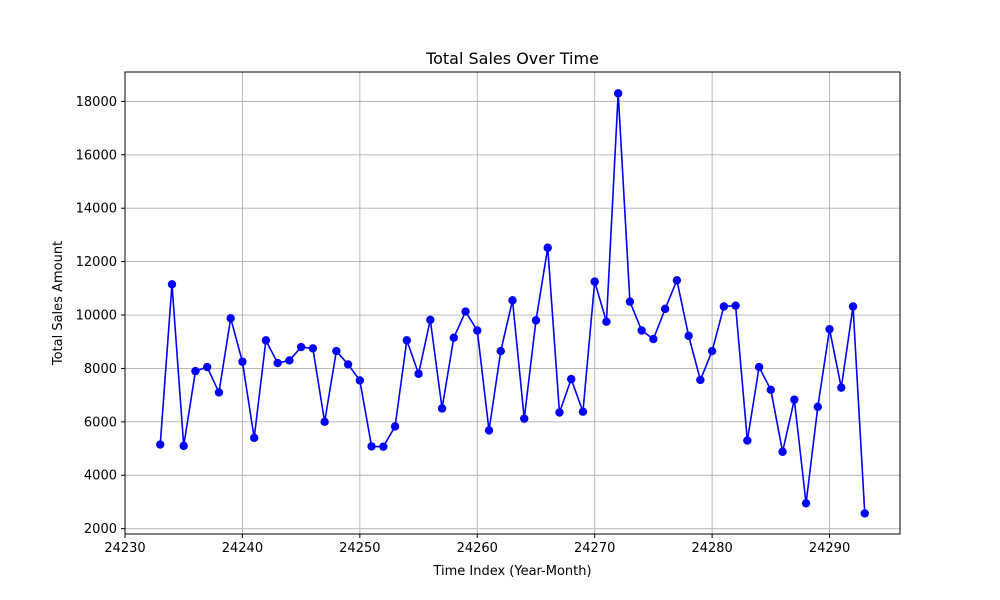 This screenshot has height=600, width=1000. Describe the element at coordinates (100, 422) in the screenshot. I see `y-tick-label: 6000` at that location.